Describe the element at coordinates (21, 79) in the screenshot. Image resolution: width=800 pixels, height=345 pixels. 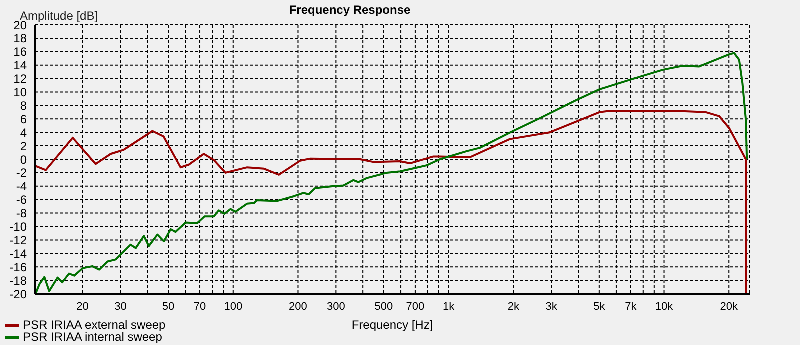
I see `y-tick-label: 12` at that location.